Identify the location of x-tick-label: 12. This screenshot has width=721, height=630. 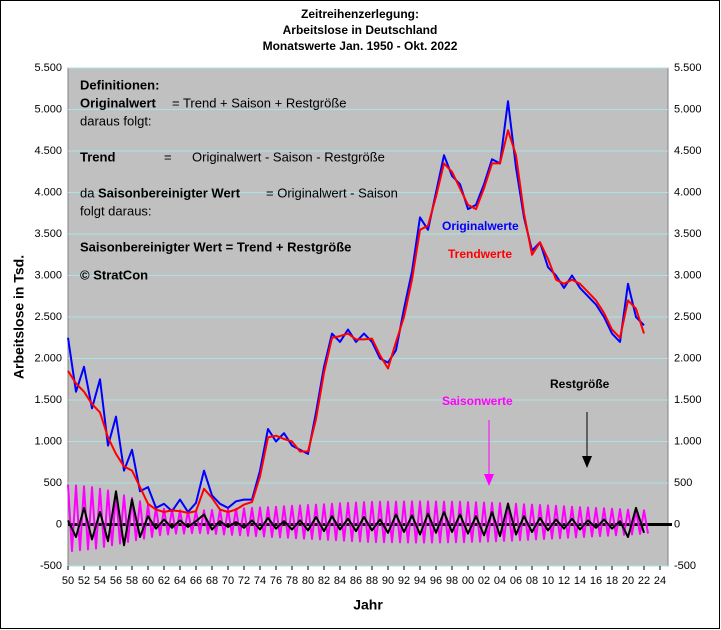
(564, 581).